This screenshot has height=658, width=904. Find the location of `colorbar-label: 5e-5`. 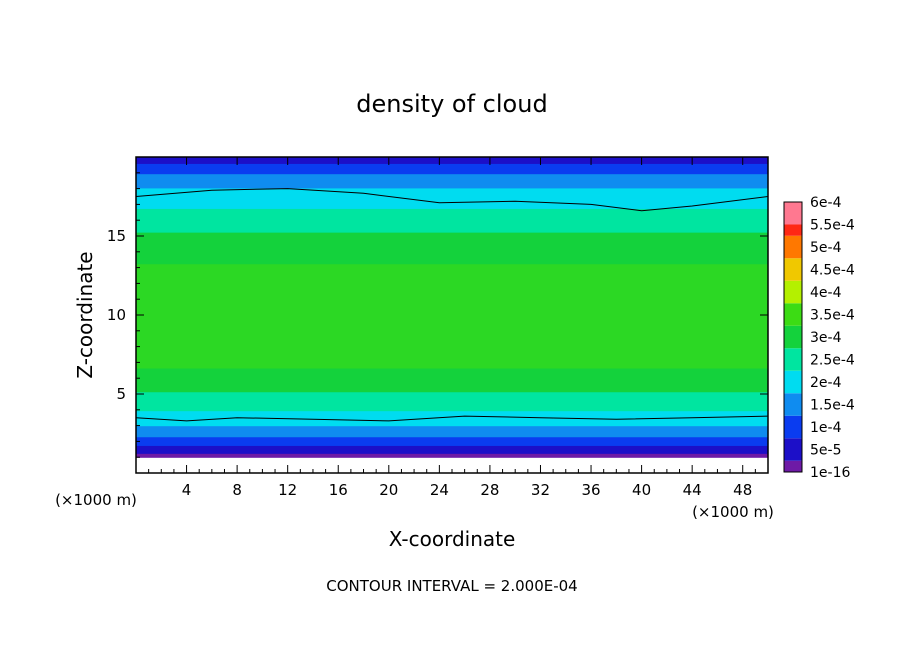

colorbar-label: 5e-5 is located at coordinates (825, 451).